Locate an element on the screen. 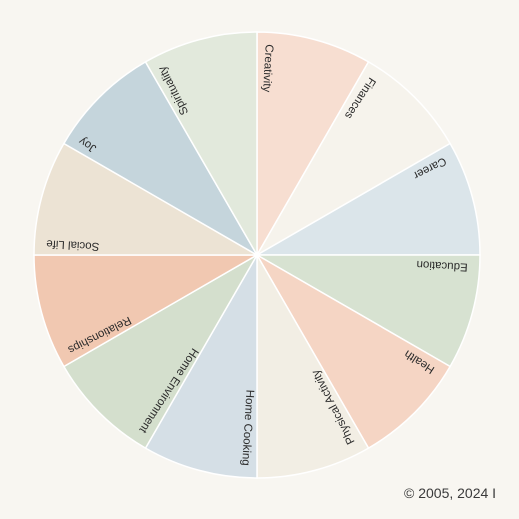 Image resolution: width=519 pixels, height=519 pixels. segment-label-education: Education is located at coordinates (442, 265).